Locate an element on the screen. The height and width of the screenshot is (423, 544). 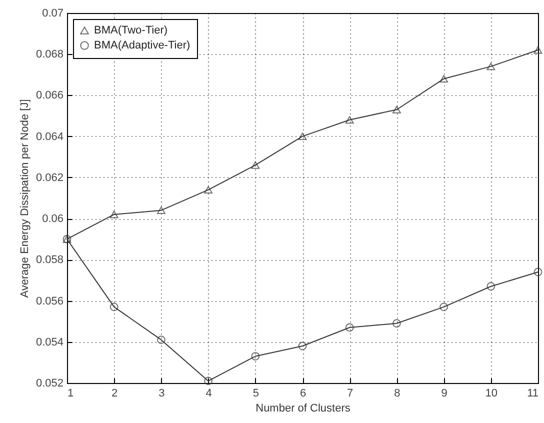
legend-label: BMA(Two-Tier) is located at coordinates (131, 30).